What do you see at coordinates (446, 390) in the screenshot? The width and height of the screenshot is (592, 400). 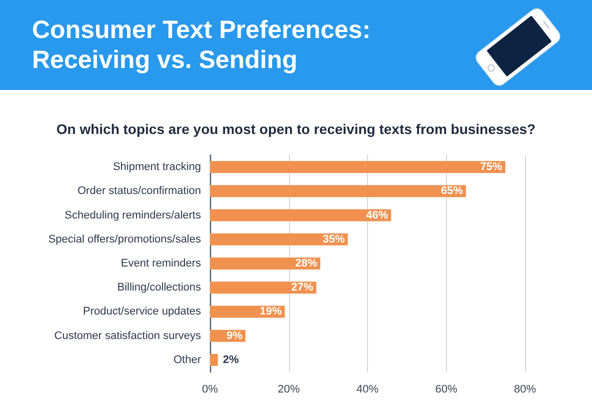 I see `x-tick-label: 60%` at bounding box center [446, 390].